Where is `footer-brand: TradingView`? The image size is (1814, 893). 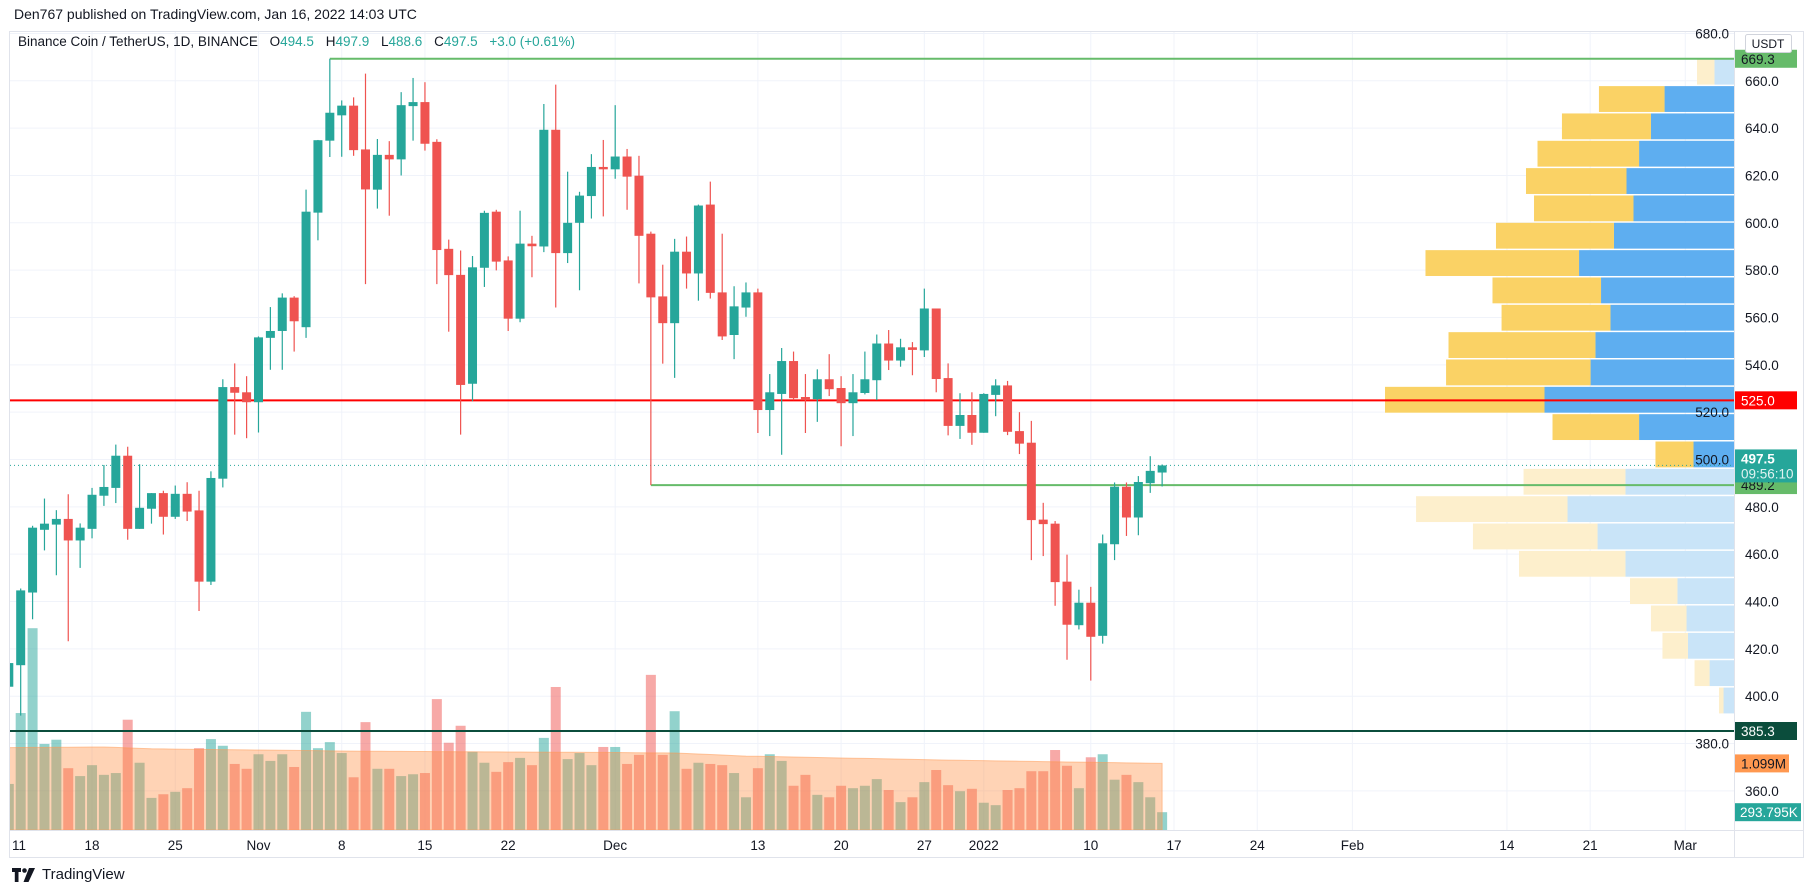 footer-brand: TradingView is located at coordinates (83, 874).